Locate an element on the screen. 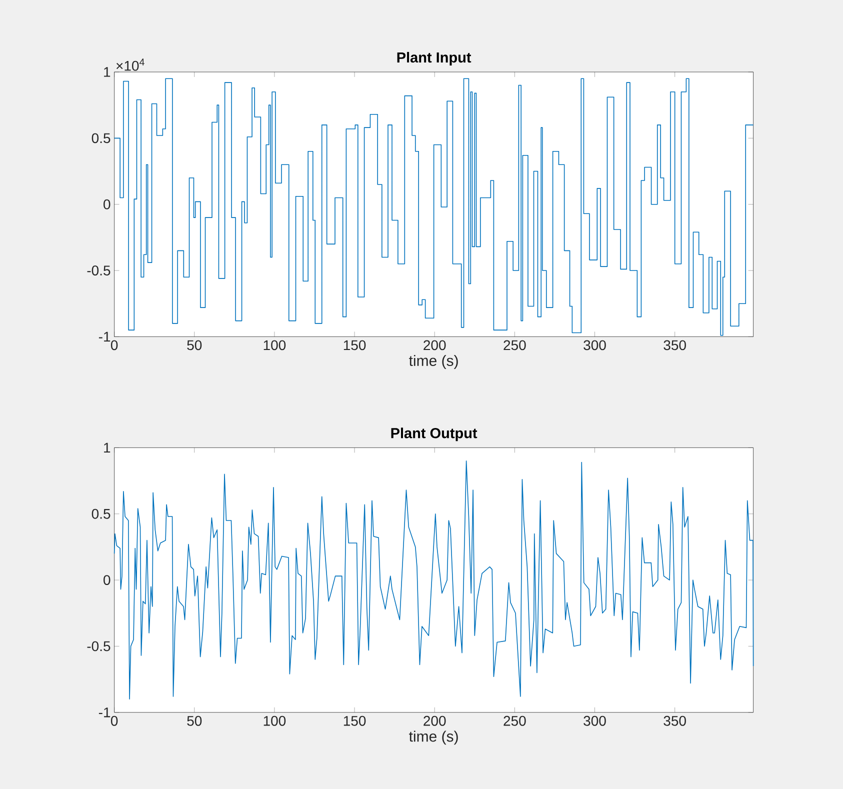 This screenshot has width=843, height=789. chart-title: Plant Output is located at coordinates (434, 435).